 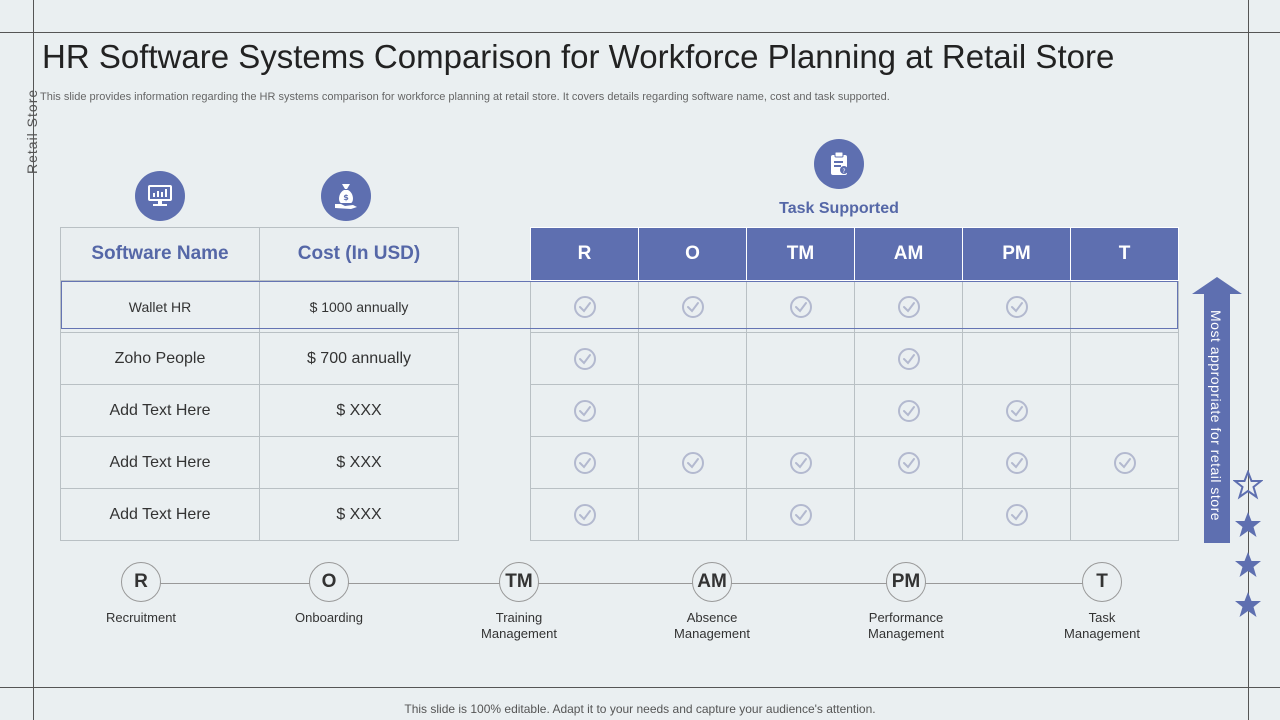 What do you see at coordinates (622, 583) in the screenshot?
I see `legend-connector-line` at bounding box center [622, 583].